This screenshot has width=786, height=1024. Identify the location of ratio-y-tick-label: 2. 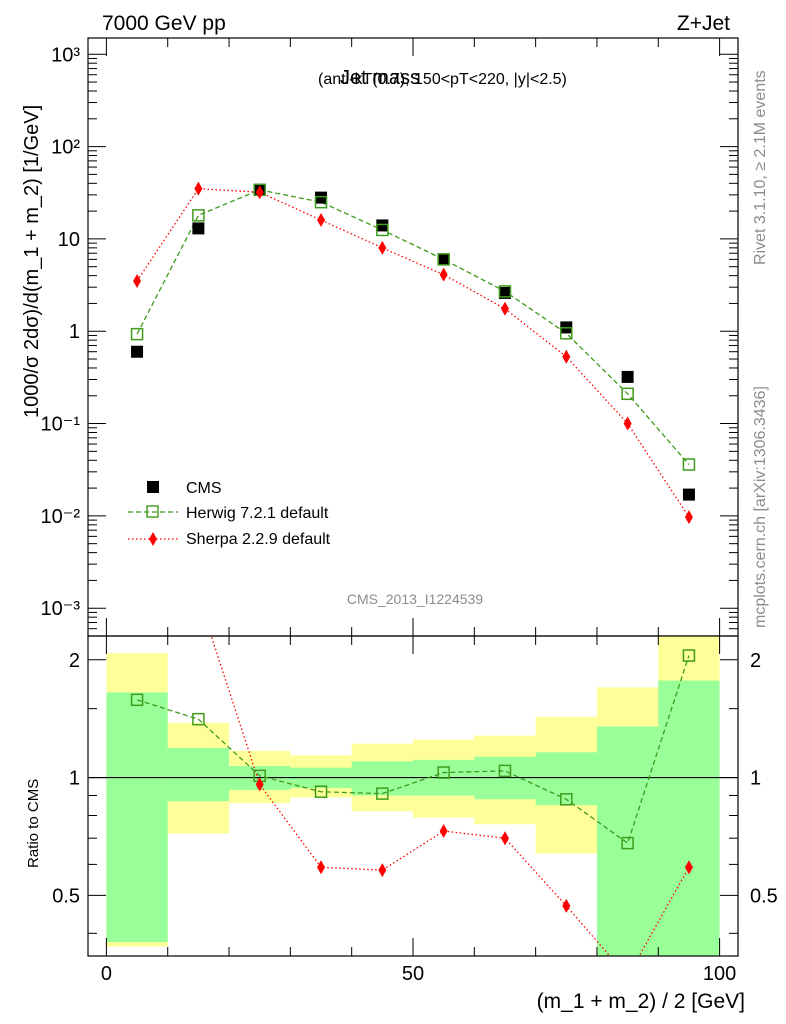
(74, 661).